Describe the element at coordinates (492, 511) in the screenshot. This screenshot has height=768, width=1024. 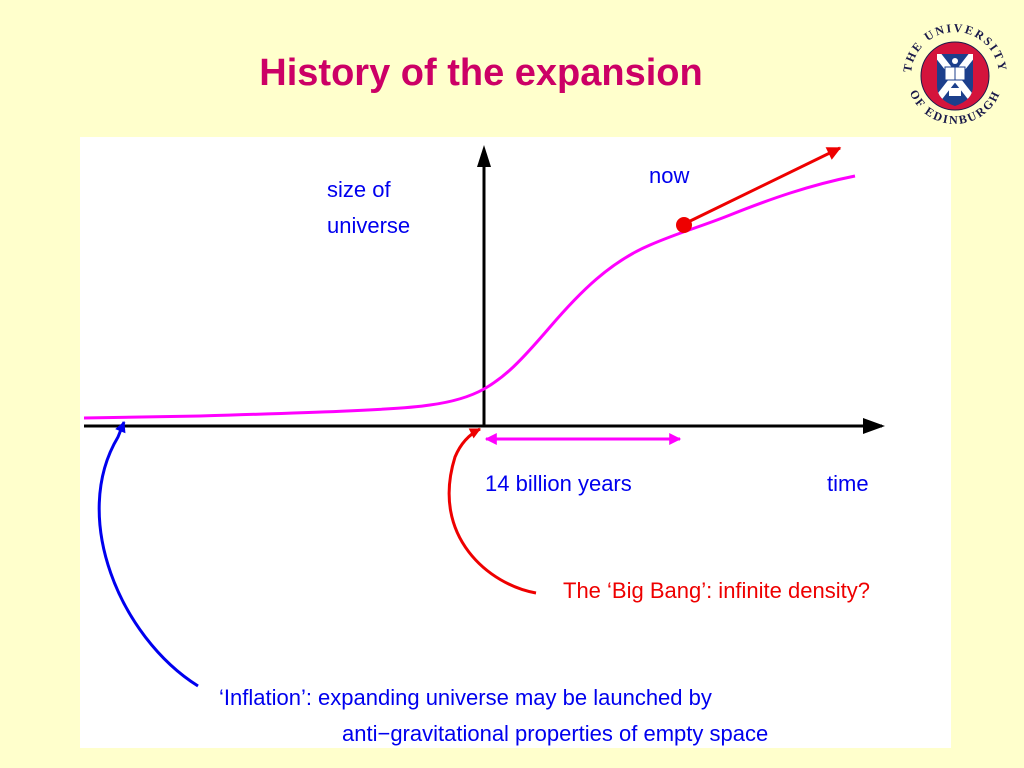
I see `big-bang-pointer-arrow` at that location.